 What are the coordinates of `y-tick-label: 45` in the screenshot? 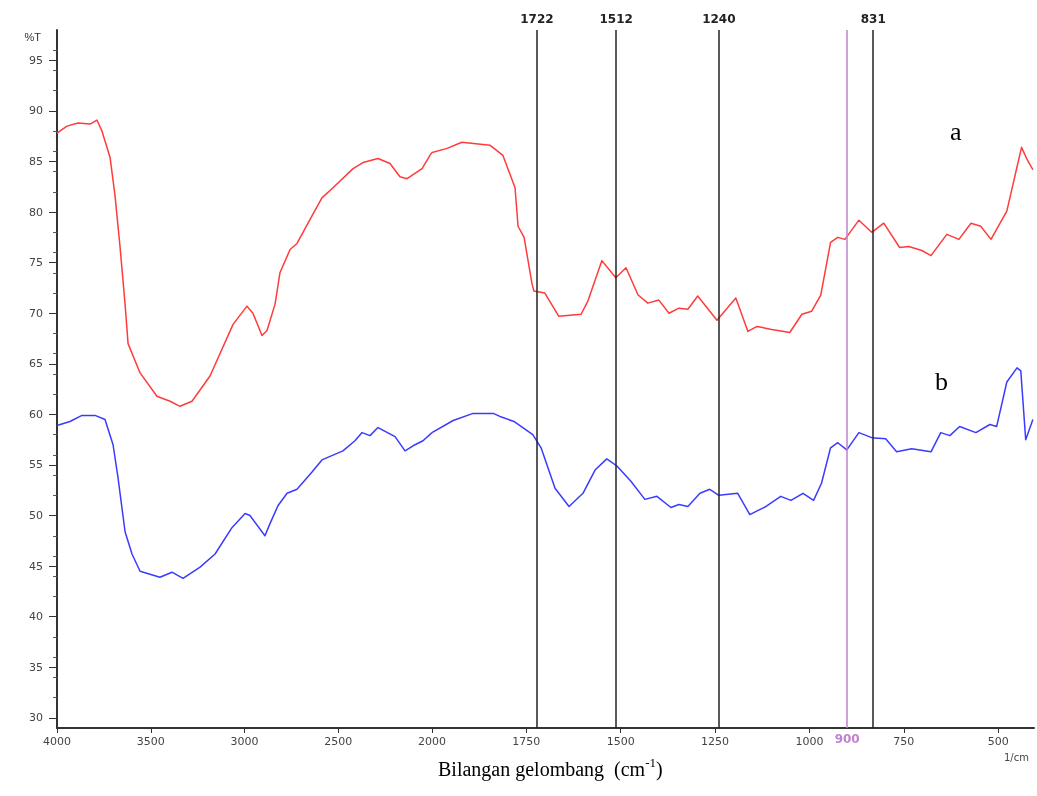 It's located at (36, 566).